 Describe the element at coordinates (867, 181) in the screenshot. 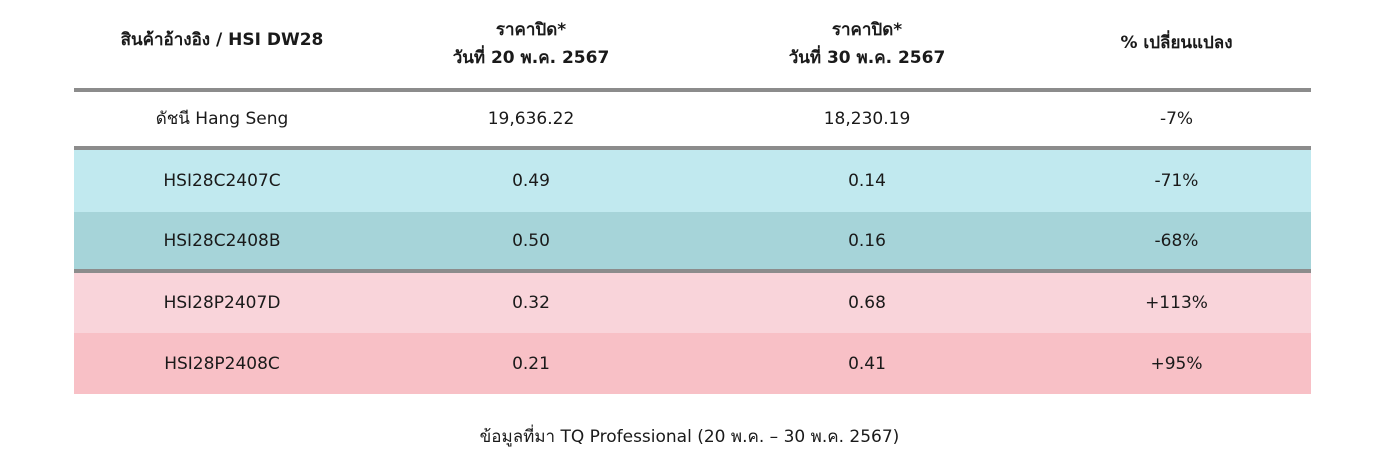

I see `row-close-30: 0.14` at that location.